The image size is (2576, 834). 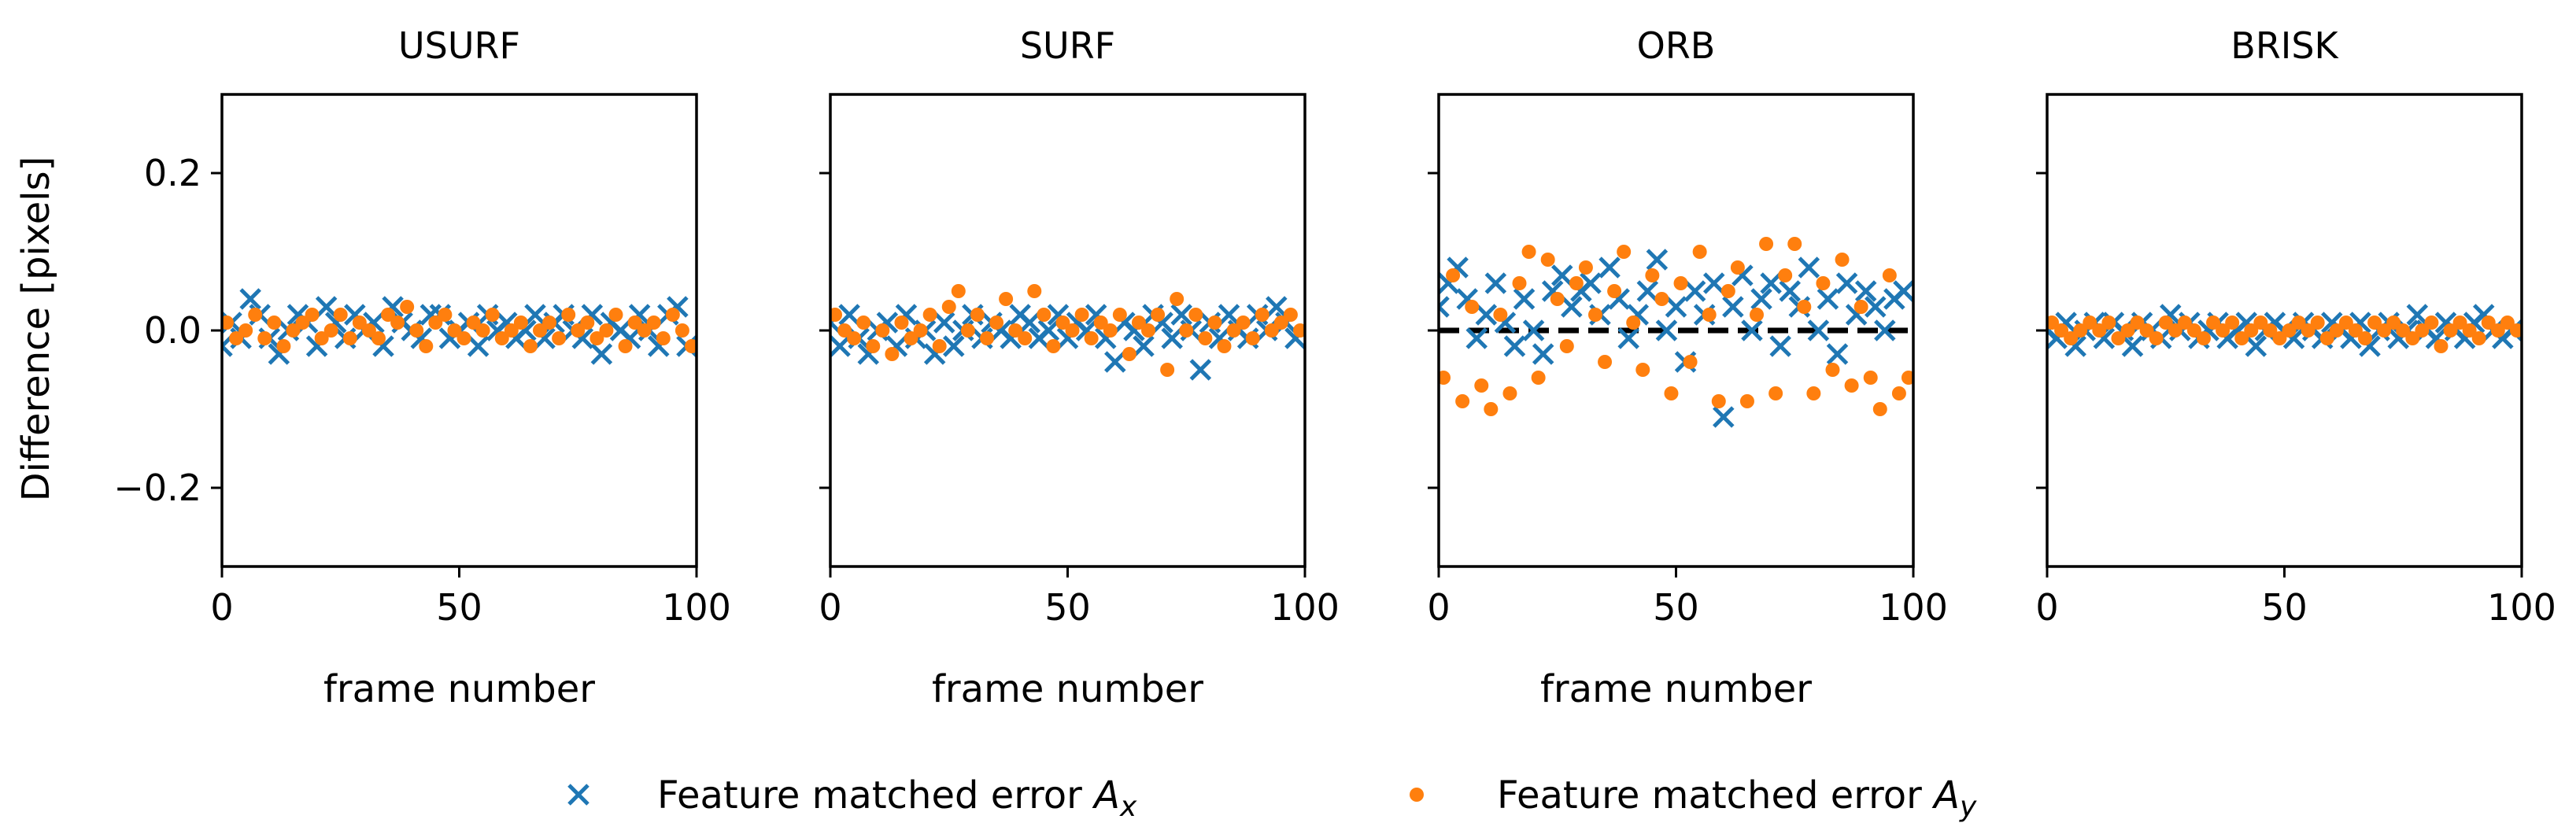 What do you see at coordinates (172, 173) in the screenshot?
I see `y-tick-label: 0.2` at bounding box center [172, 173].